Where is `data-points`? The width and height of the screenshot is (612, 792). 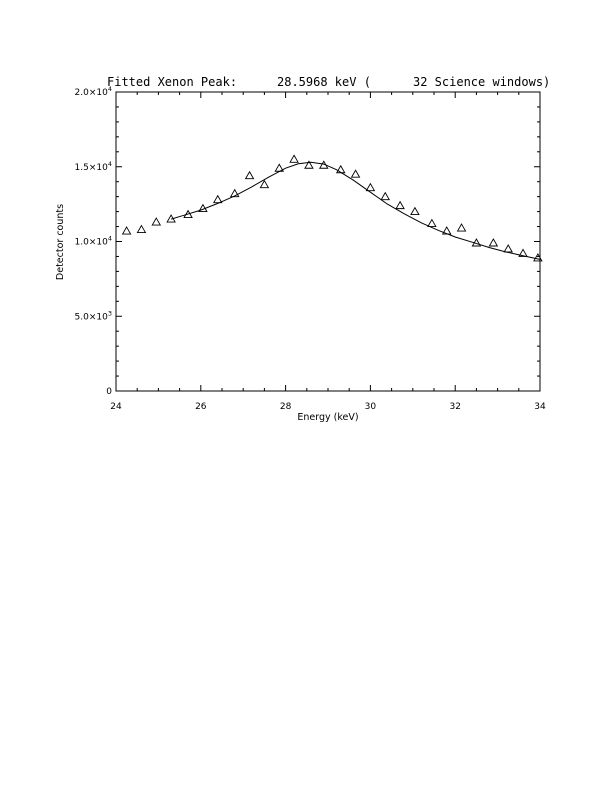
data-points is located at coordinates (332, 208).